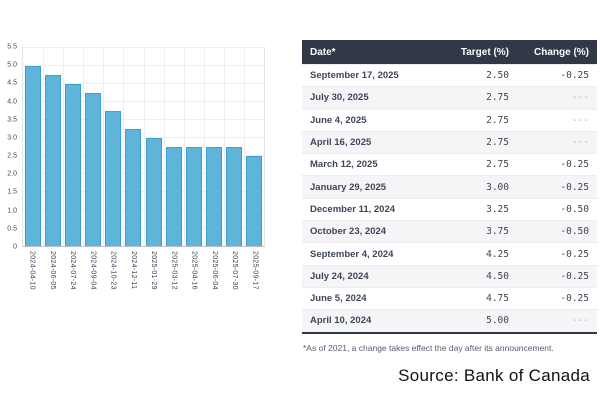  I want to click on x-label-slot: 2025-01-29, so click(154, 281).